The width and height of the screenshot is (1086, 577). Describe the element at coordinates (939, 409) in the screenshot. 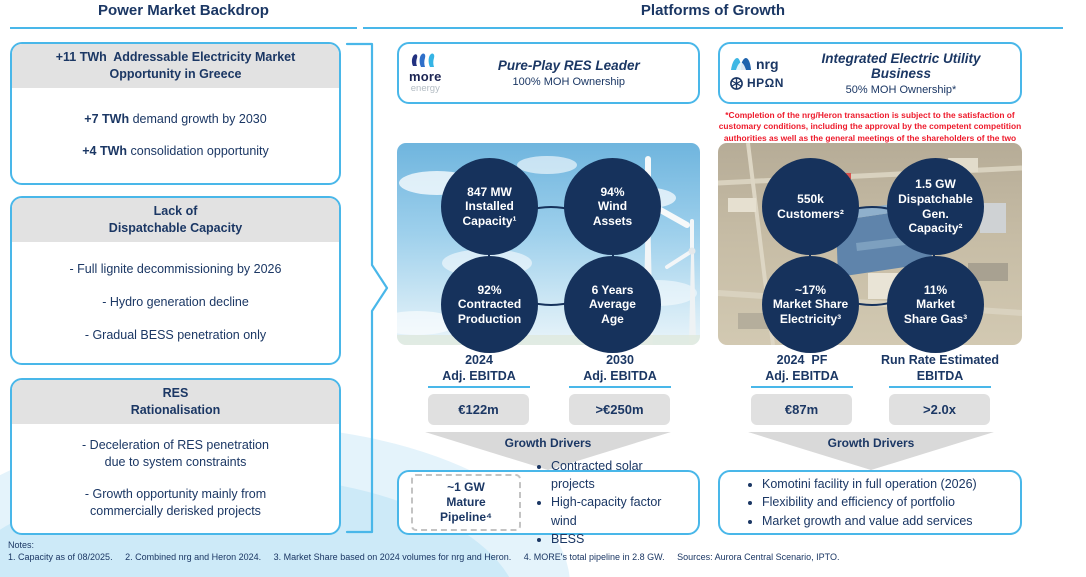

I see `metric-value-run-rate-ebitda: >2.0x` at that location.